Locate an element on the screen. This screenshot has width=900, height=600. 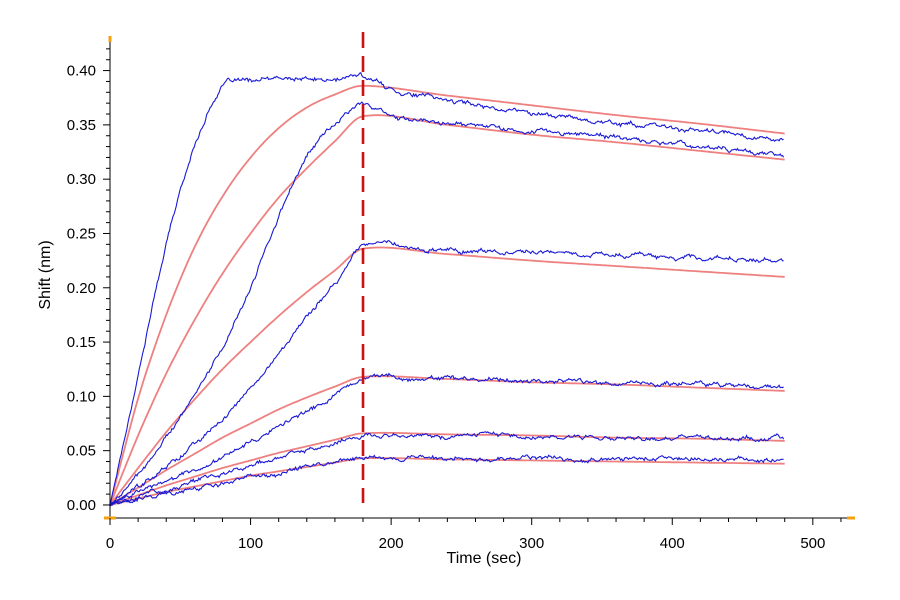
x-tick-label: 0 is located at coordinates (110, 543).